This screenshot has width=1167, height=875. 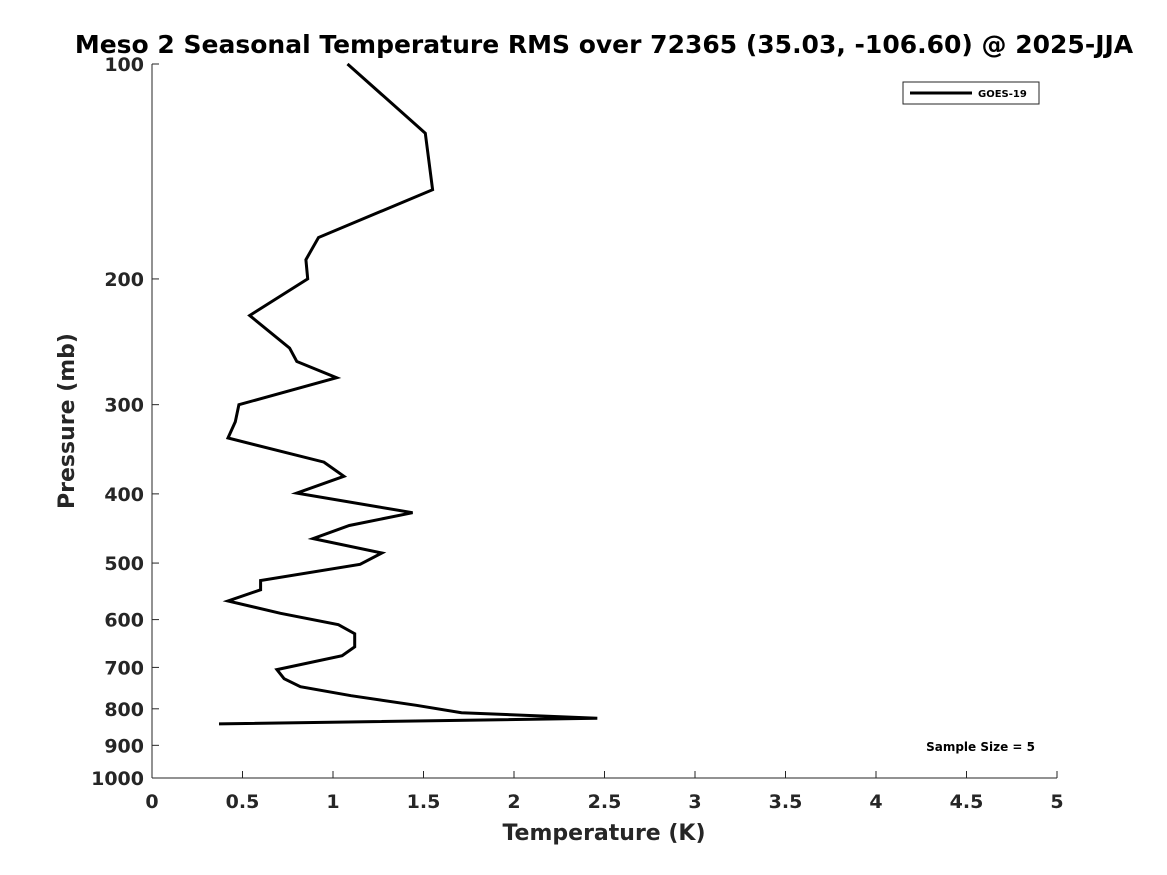 I want to click on x-tick-label: 3, so click(x=694, y=802).